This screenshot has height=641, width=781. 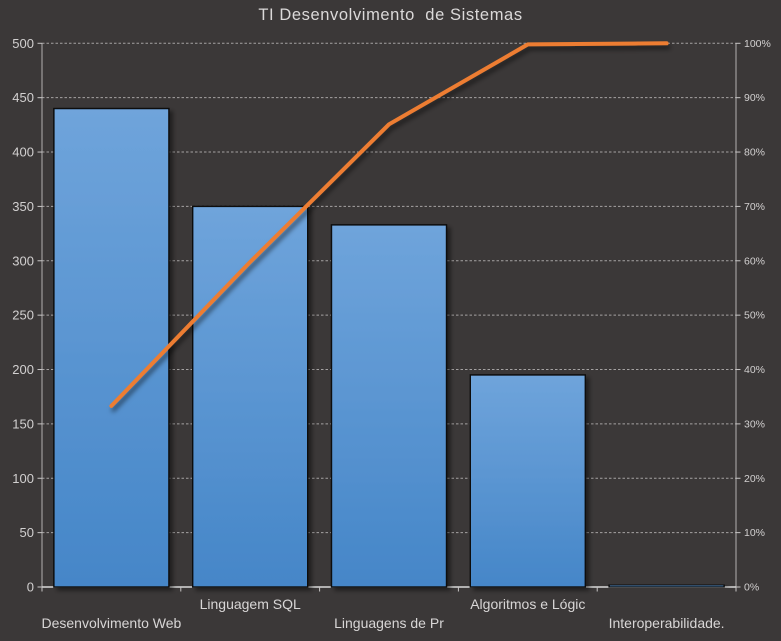 I want to click on right-axis-tick-label: 90%, so click(x=754, y=98).